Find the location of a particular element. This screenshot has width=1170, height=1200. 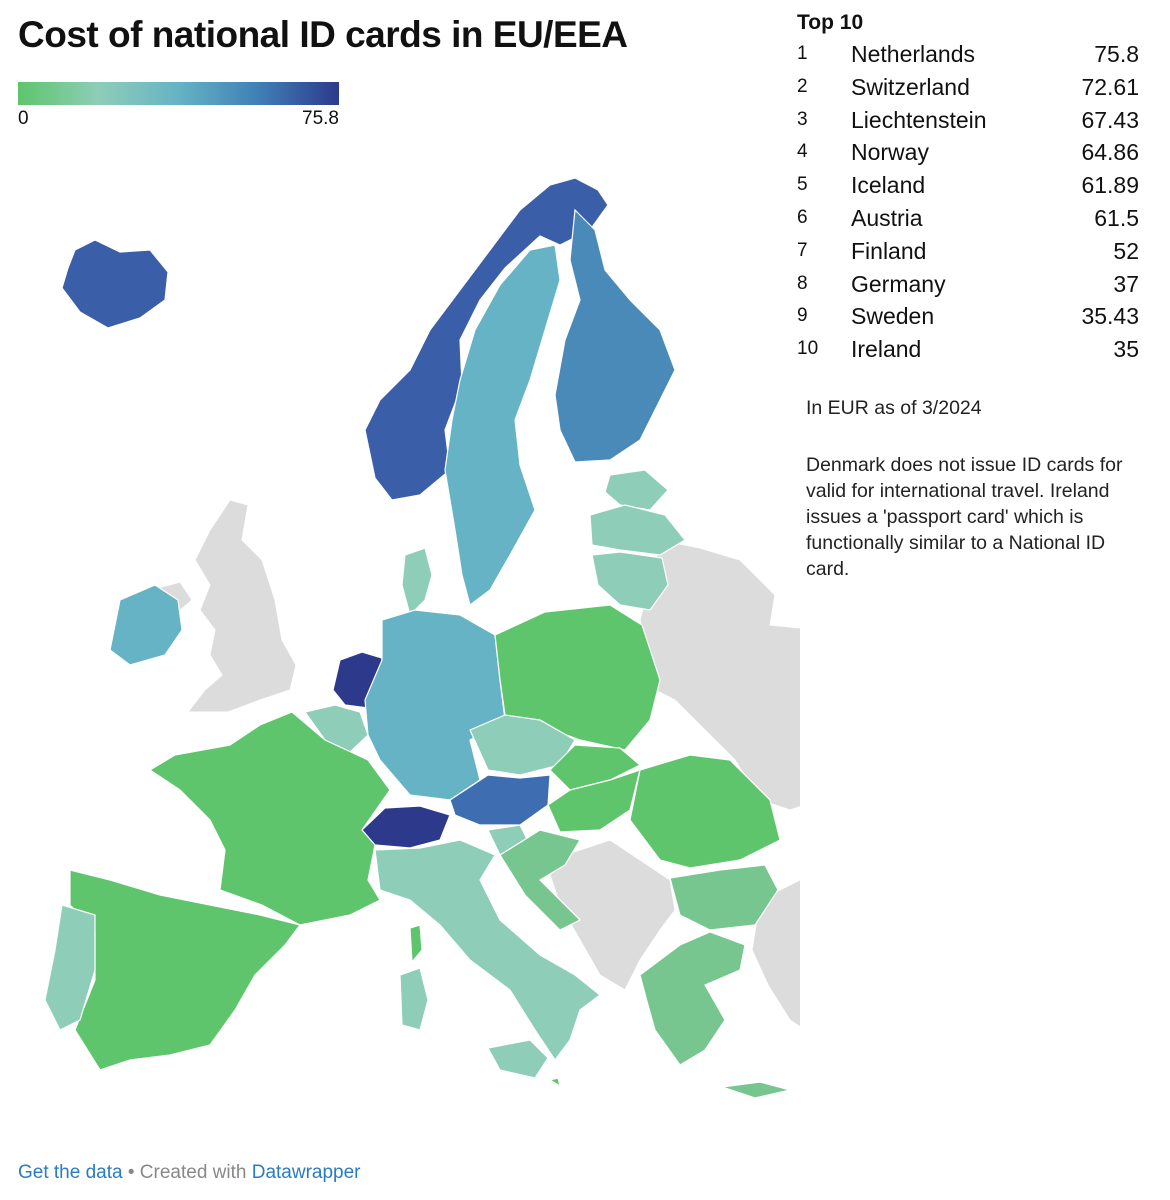

top10-row: 2 Switzerland 72.61 is located at coordinates (968, 87).